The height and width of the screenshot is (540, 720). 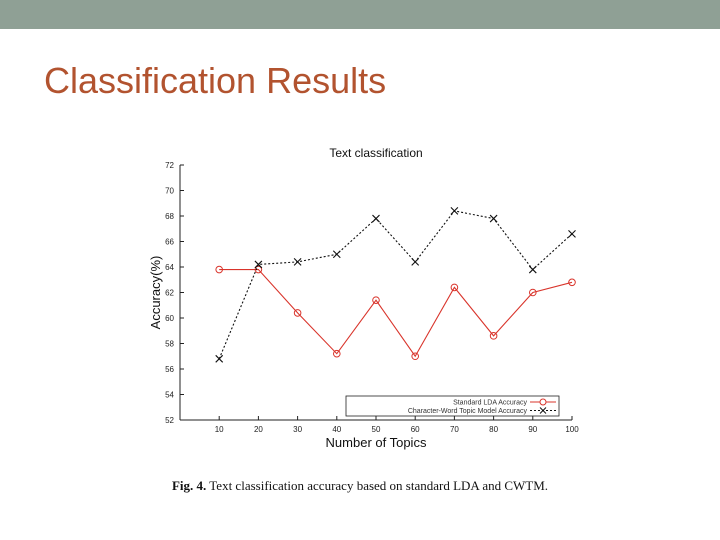 What do you see at coordinates (452, 406) in the screenshot?
I see `legend-box` at bounding box center [452, 406].